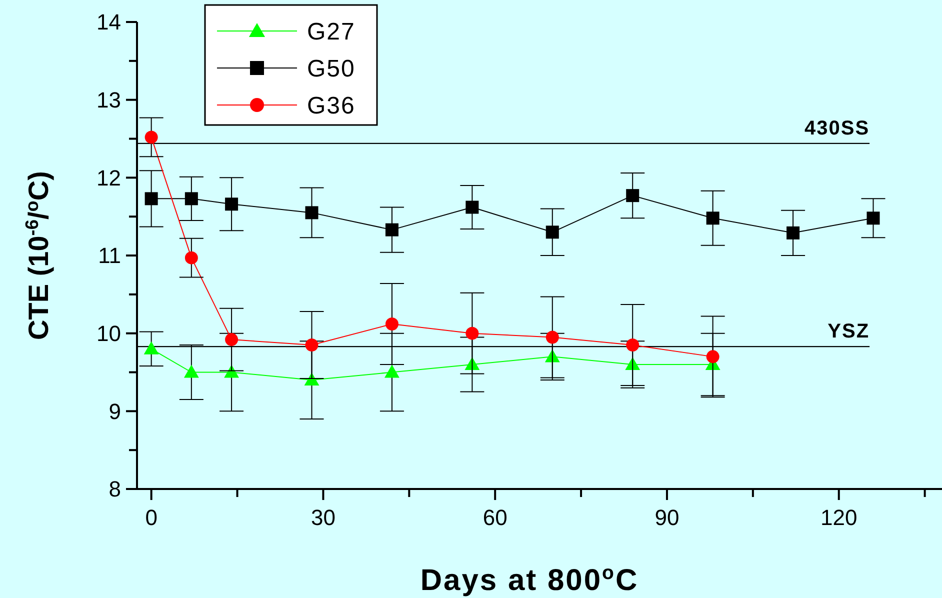  Describe the element at coordinates (331, 106) in the screenshot. I see `legend-label: G36` at that location.